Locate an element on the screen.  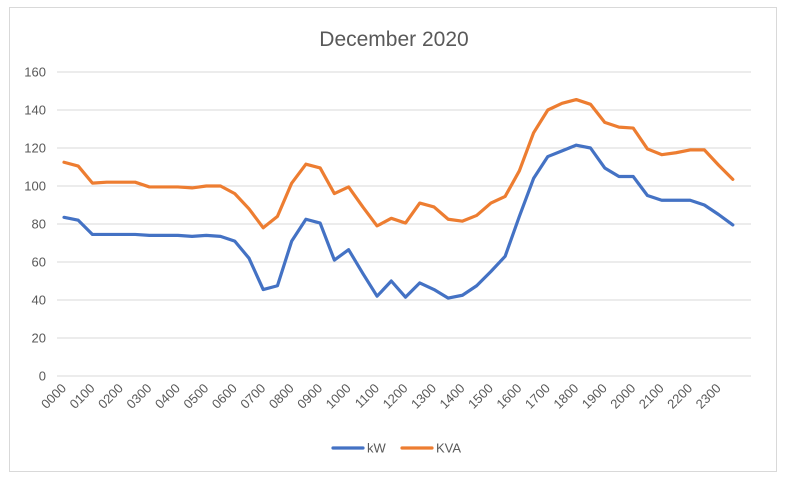
x-tick-label: 1900 is located at coordinates (594, 396).